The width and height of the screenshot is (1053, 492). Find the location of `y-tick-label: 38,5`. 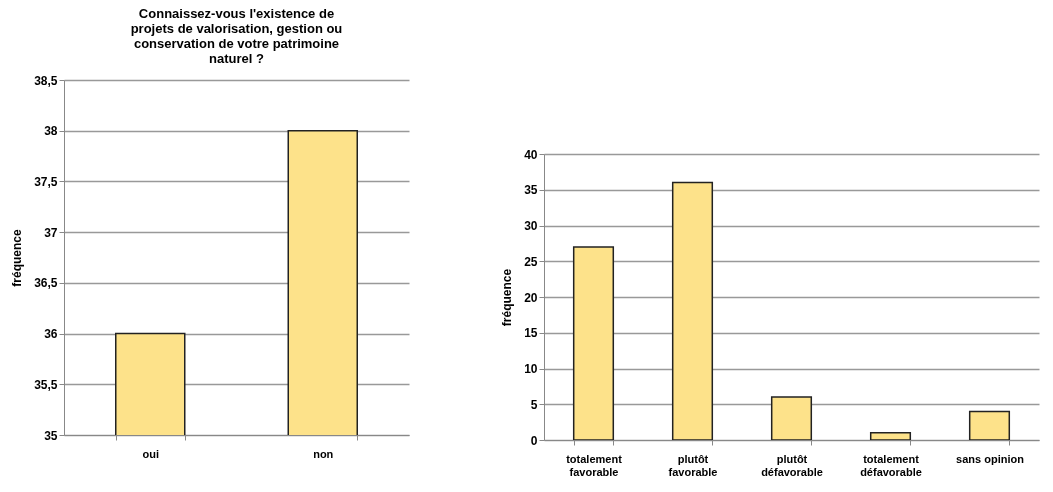

y-tick-label: 38,5 is located at coordinates (46, 80).